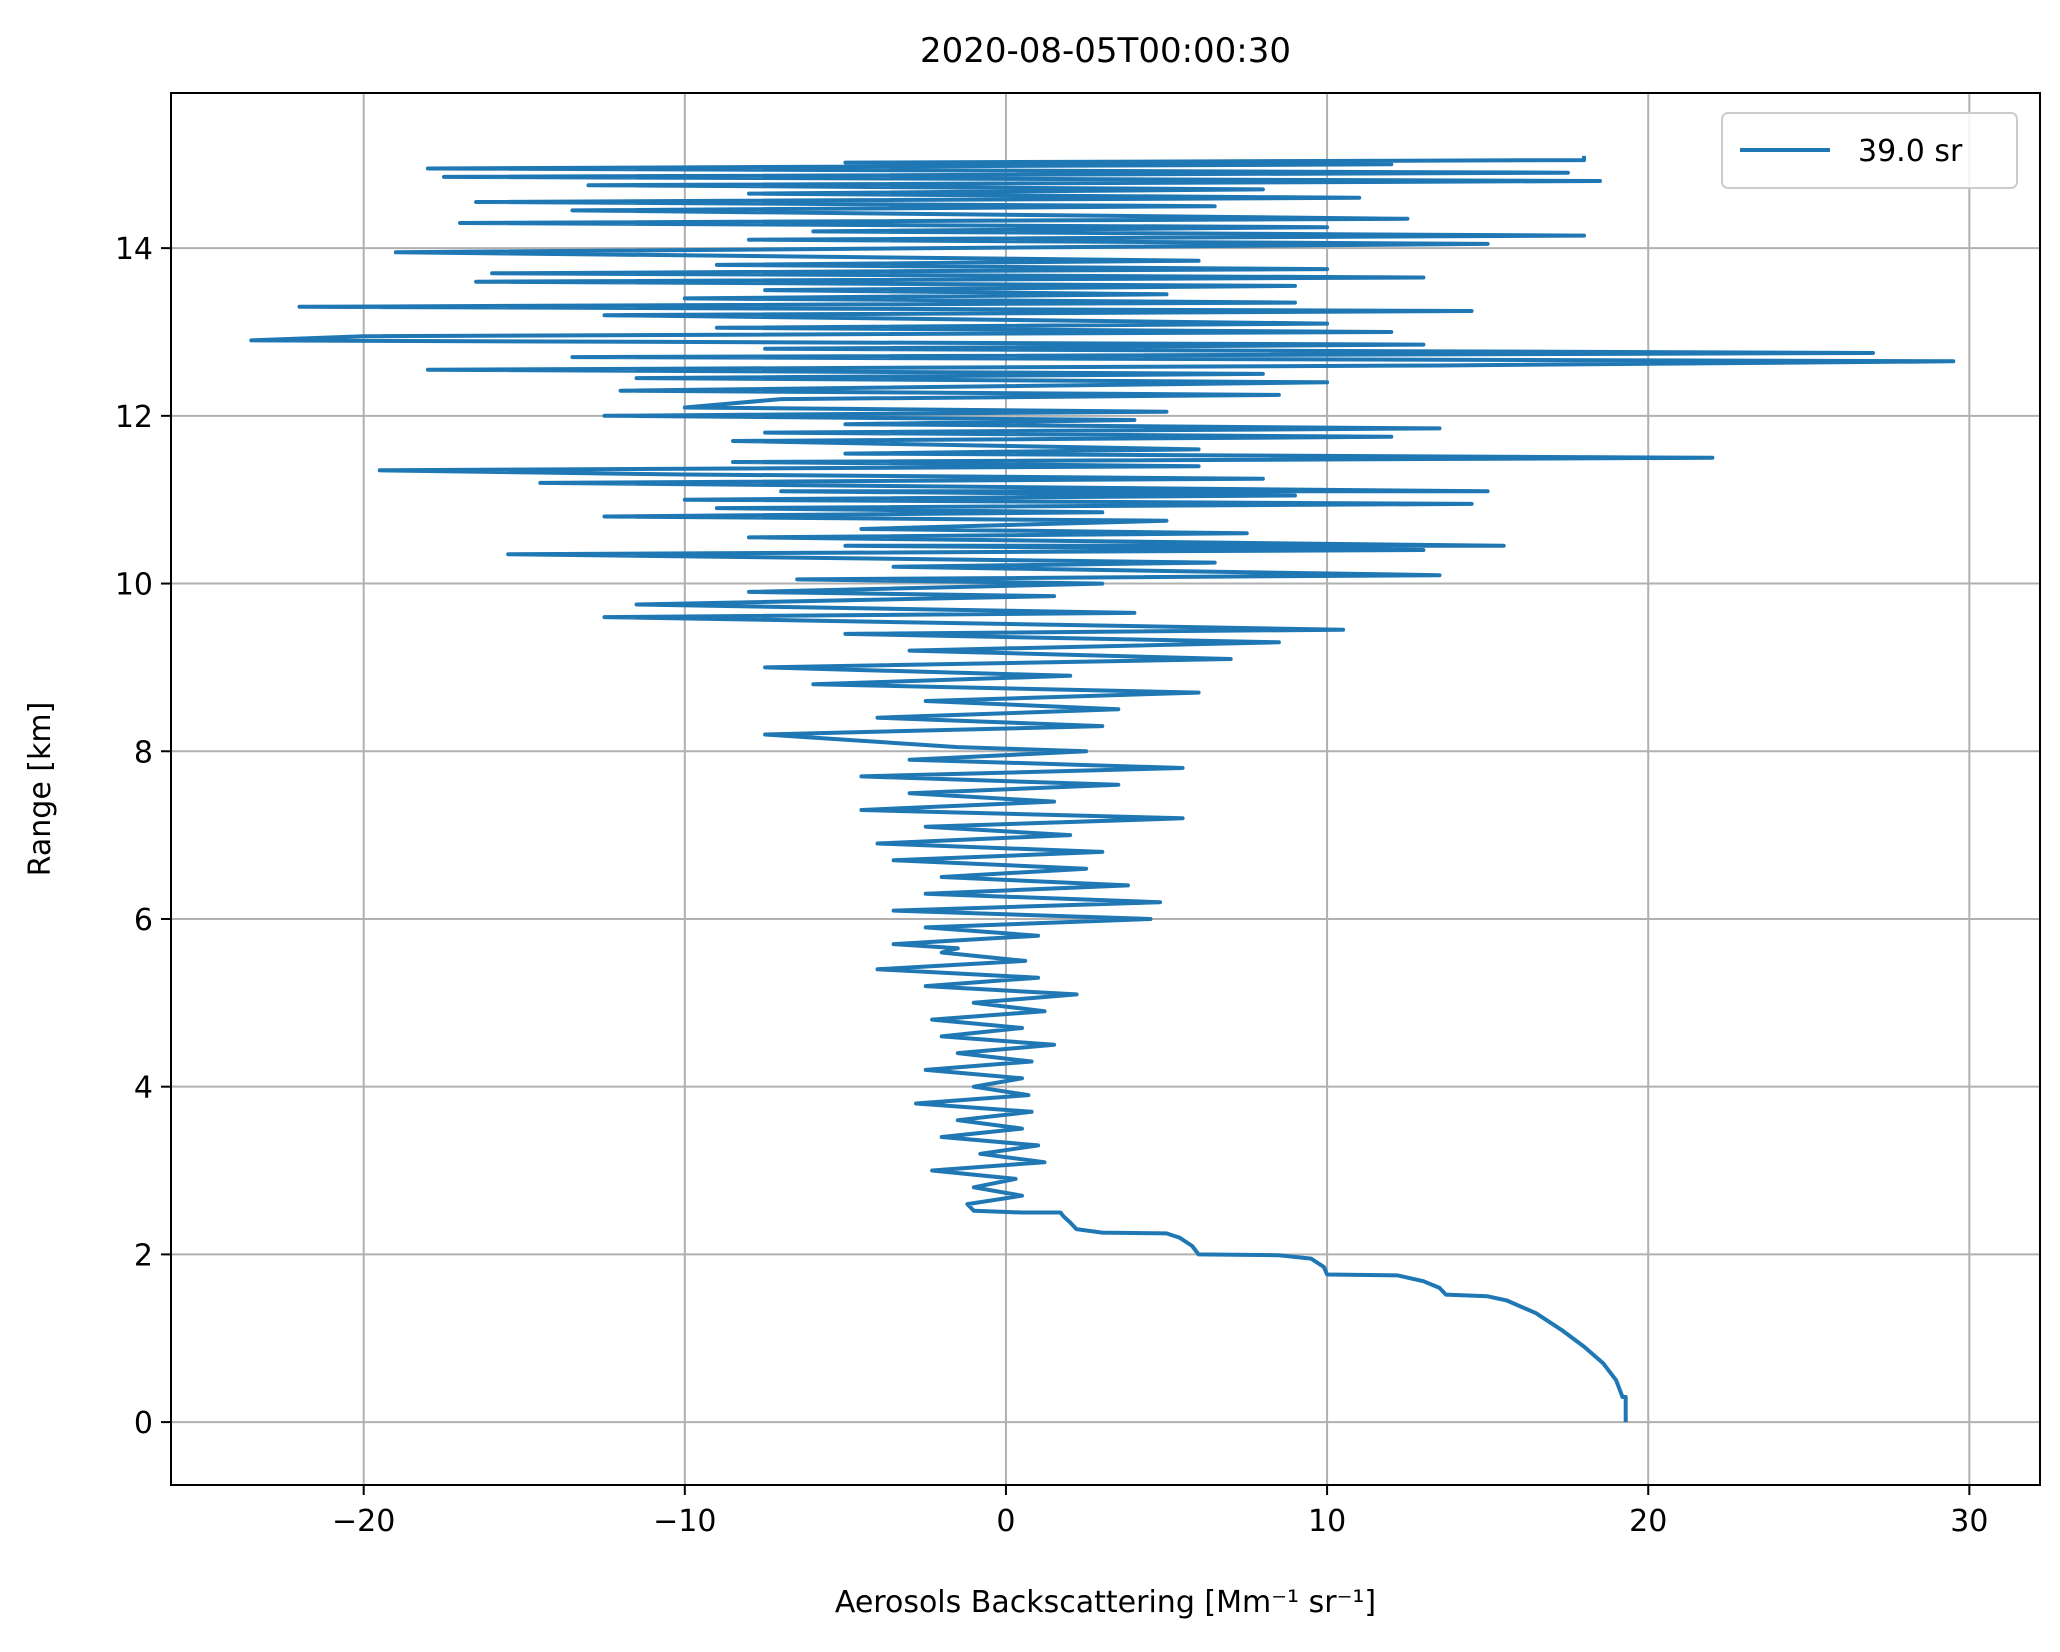  Describe the element at coordinates (1105, 1602) in the screenshot. I see `x-axis-label: Aerosols Backscattering [Mm⁻¹ sr⁻¹]` at that location.